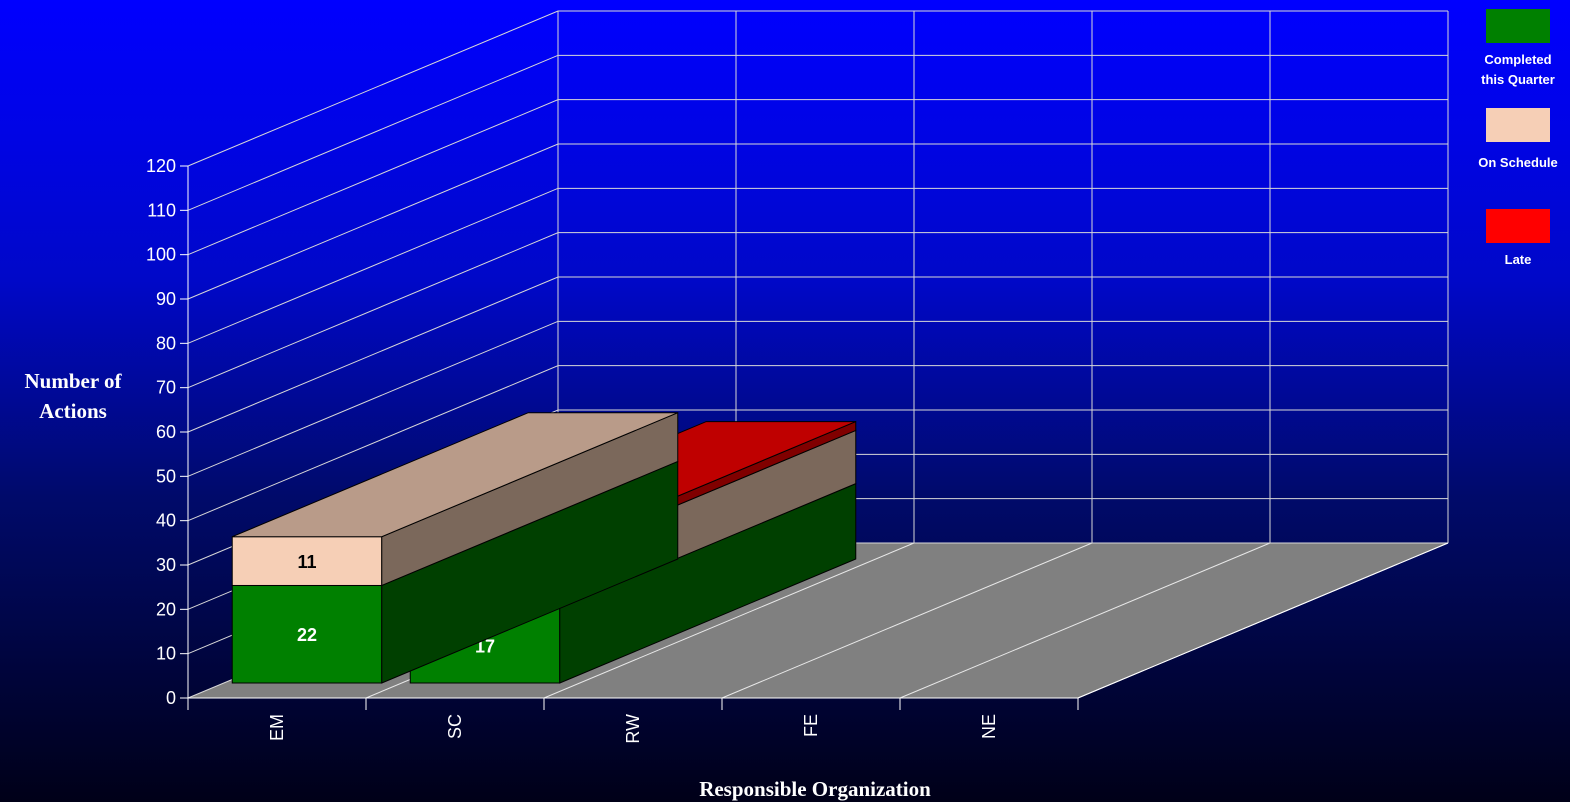  Describe the element at coordinates (277, 727) in the screenshot. I see `x-tick-label: EM` at that location.